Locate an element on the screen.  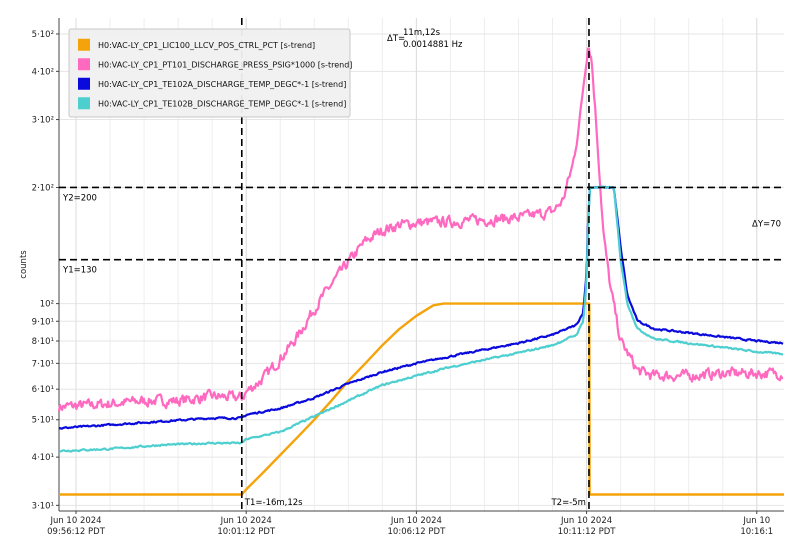
y-tick-label: 6·10¹ is located at coordinates (43, 390).